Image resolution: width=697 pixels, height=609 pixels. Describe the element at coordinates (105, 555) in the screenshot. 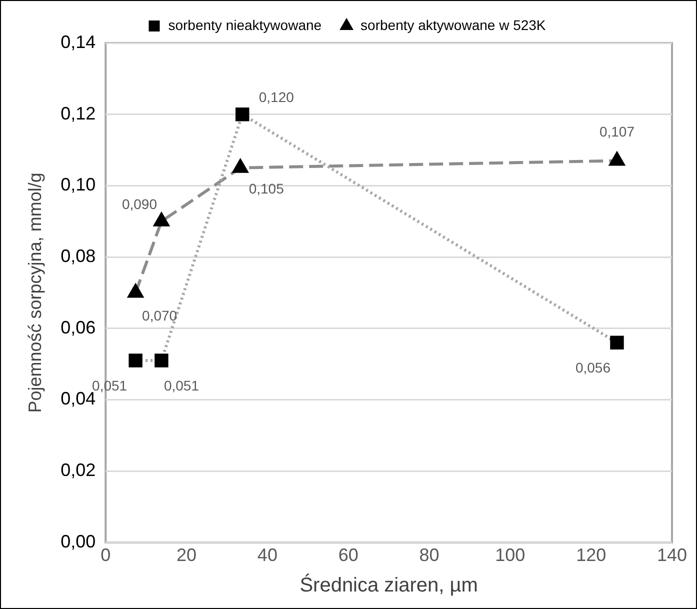

I see `x-tick-label: 0` at that location.